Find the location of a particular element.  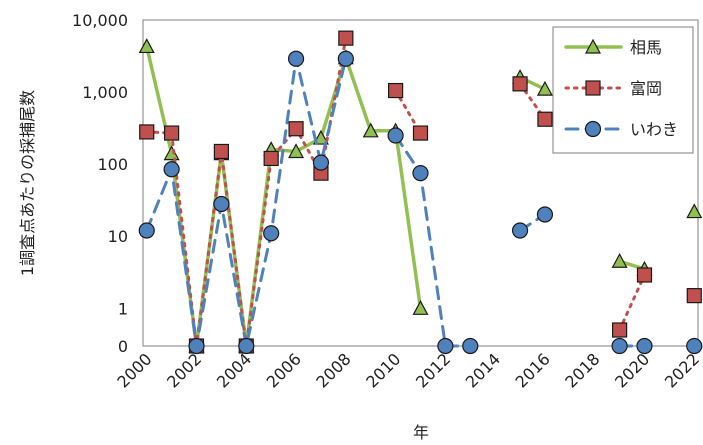

x-axis-title: 年 is located at coordinates (421, 432).